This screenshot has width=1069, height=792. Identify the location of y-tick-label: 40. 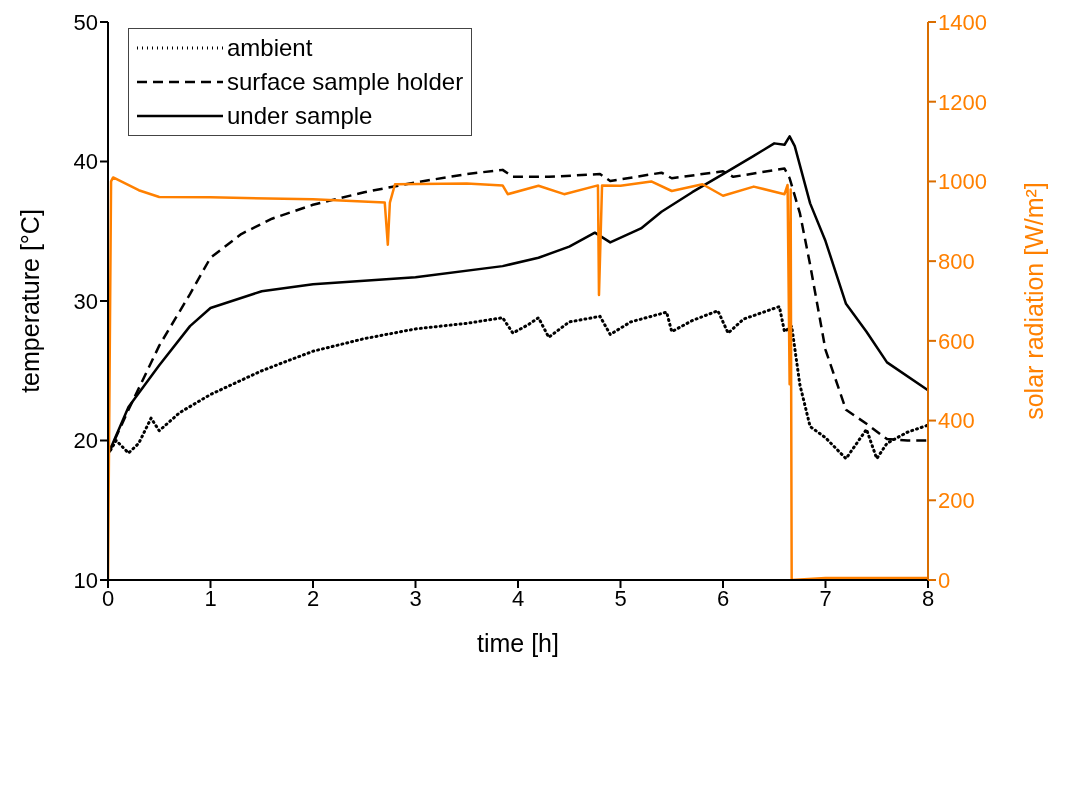
(85, 162).